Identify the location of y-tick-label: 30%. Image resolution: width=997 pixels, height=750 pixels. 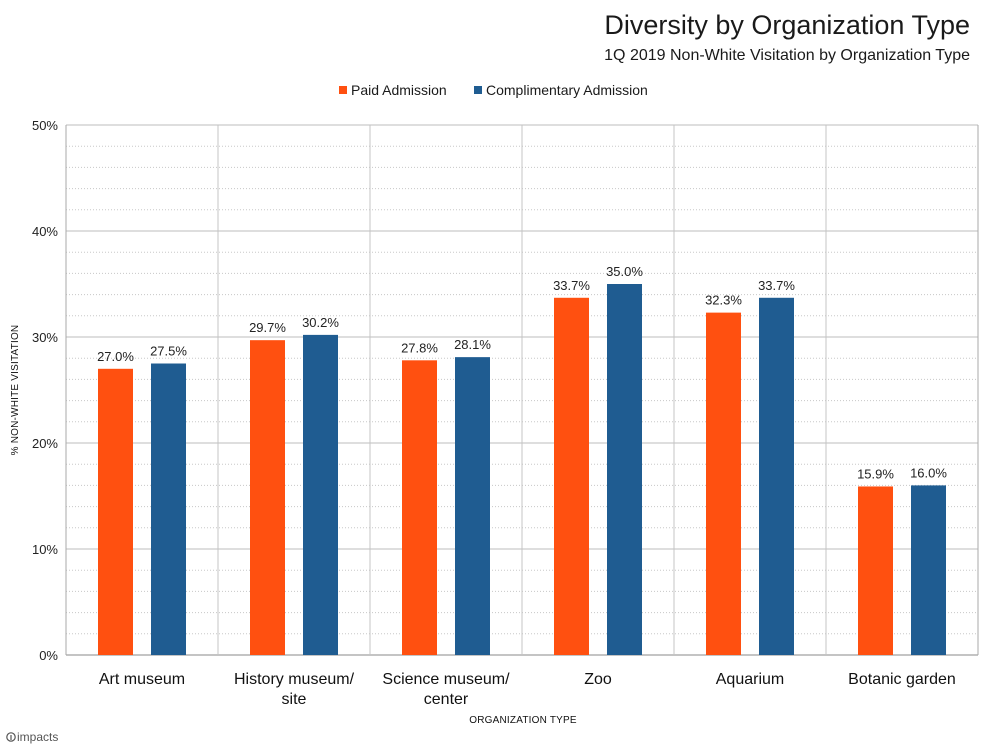
(45, 337).